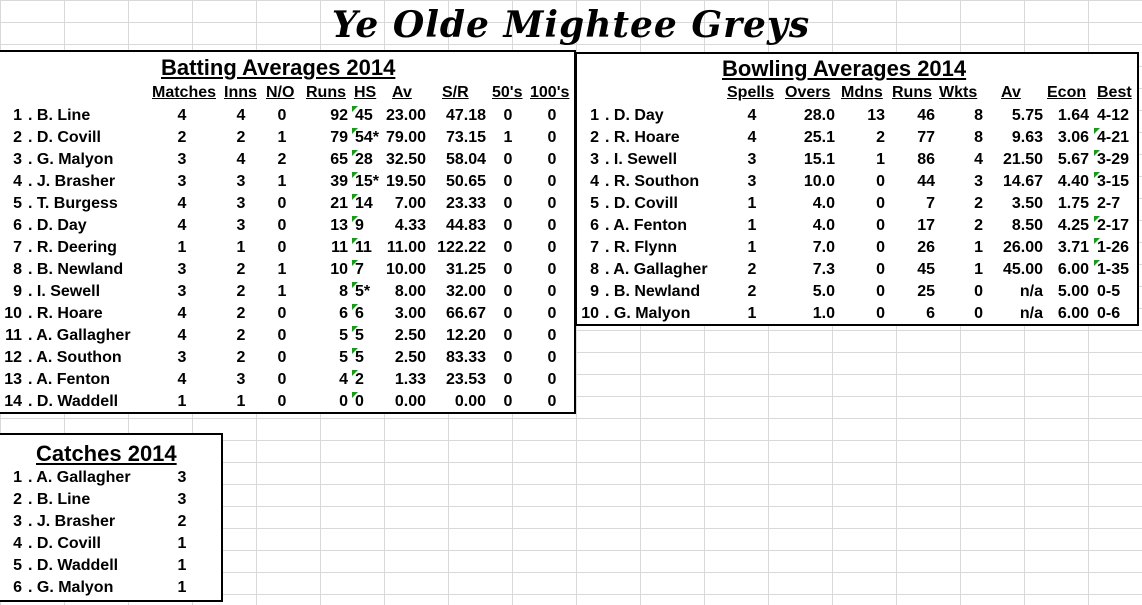  Describe the element at coordinates (241, 247) in the screenshot. I see `batting-inns: 1` at that location.